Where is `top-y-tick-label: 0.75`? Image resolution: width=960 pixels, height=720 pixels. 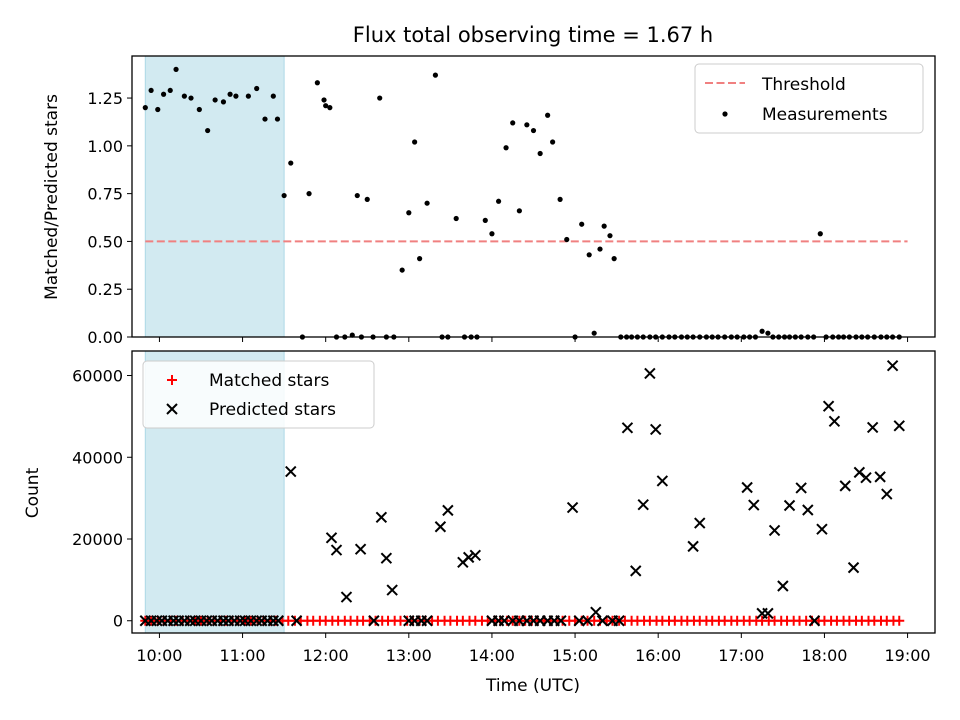 top-y-tick-label: 0.75 is located at coordinates (105, 194).